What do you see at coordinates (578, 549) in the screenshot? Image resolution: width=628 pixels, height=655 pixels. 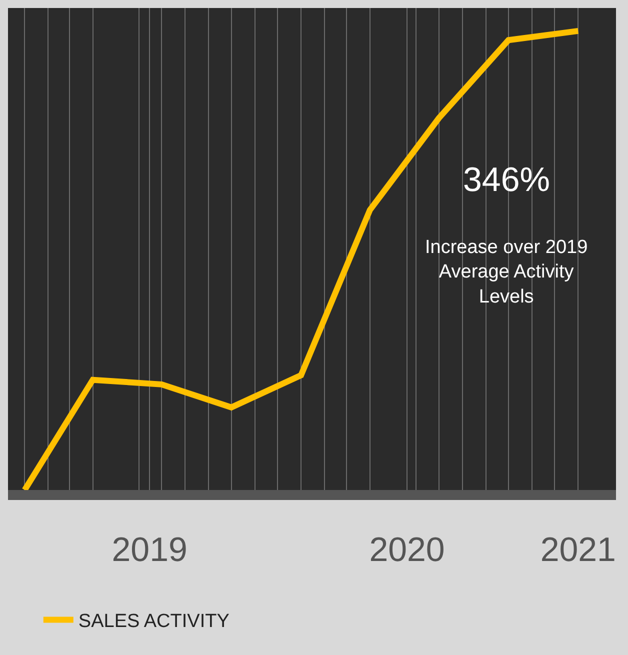 I see `x-tick-label: 2021` at bounding box center [578, 549].